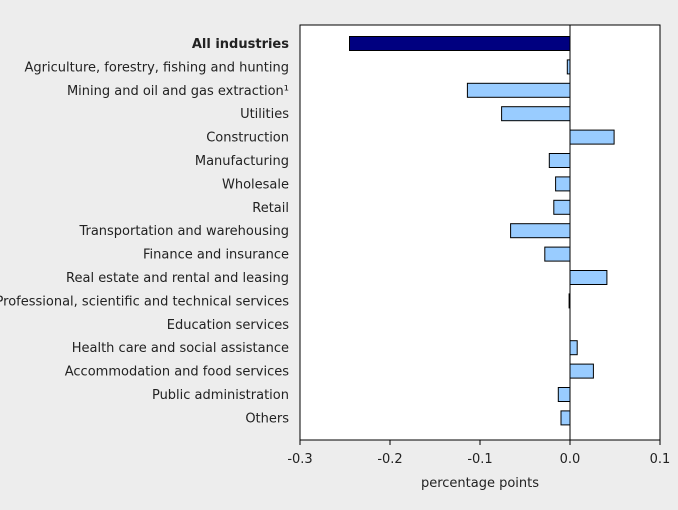 This screenshot has height=510, width=678. Describe the element at coordinates (220, 395) in the screenshot. I see `category-label: Public administration` at that location.